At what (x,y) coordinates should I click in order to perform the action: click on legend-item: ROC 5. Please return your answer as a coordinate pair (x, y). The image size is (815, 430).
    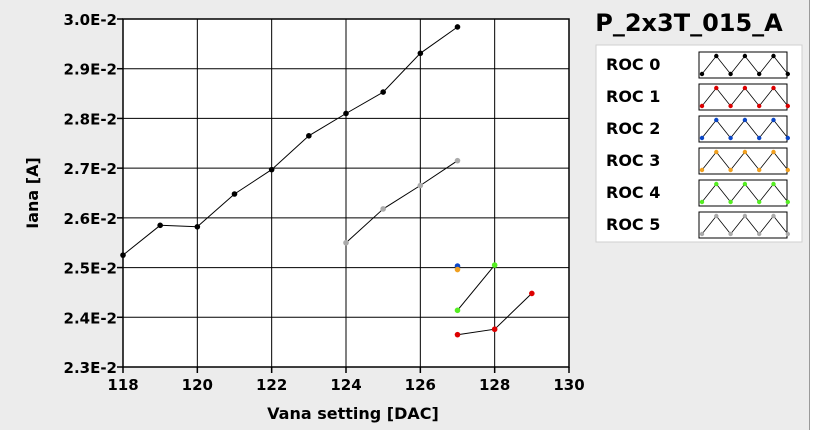
    Looking at the image, I should click on (698, 225).